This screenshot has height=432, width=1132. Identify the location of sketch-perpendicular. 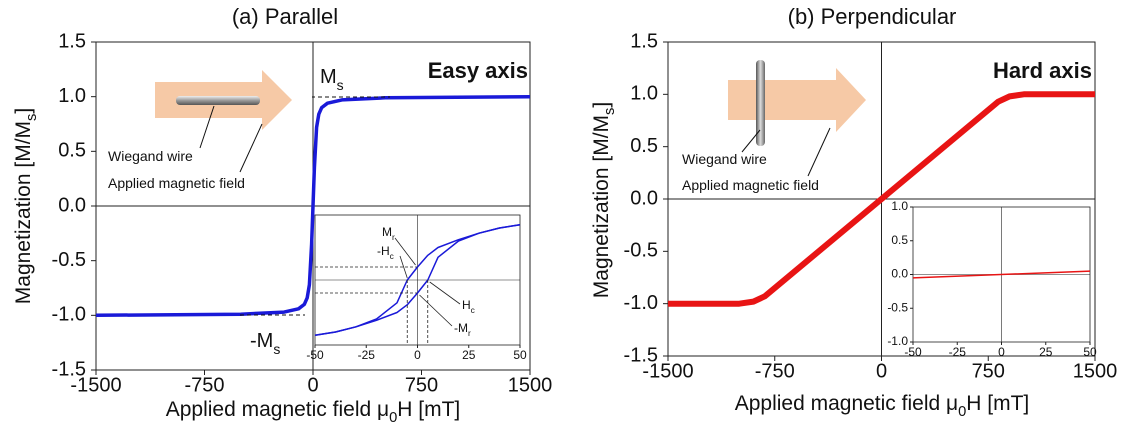
(797, 118).